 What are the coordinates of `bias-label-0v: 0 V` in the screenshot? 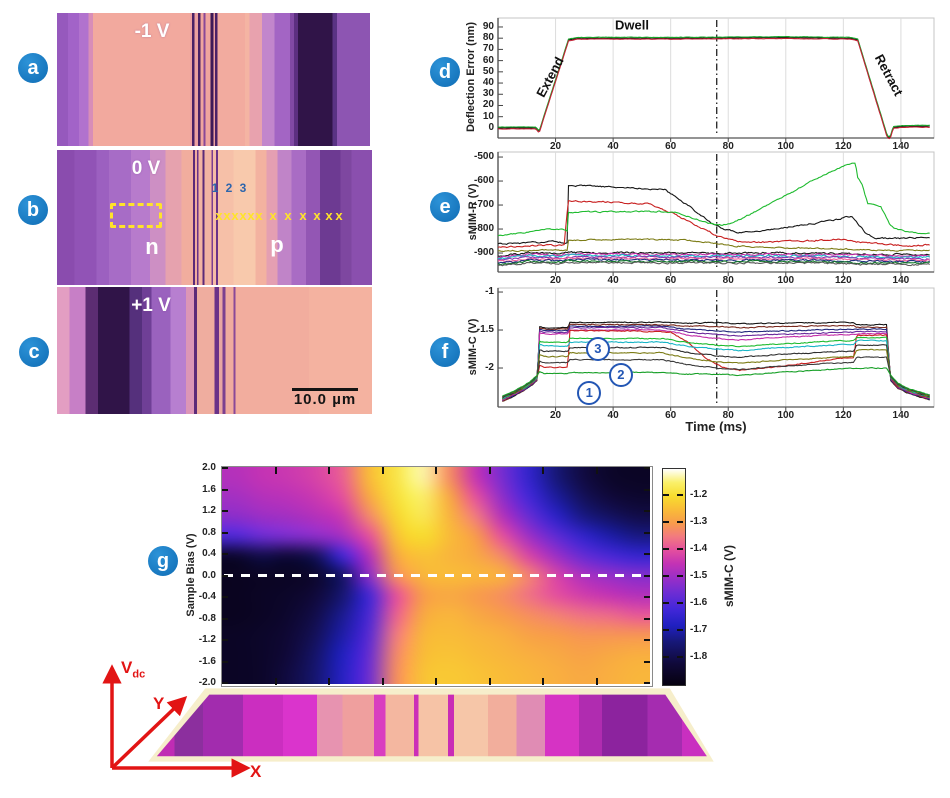 It's located at (146, 168).